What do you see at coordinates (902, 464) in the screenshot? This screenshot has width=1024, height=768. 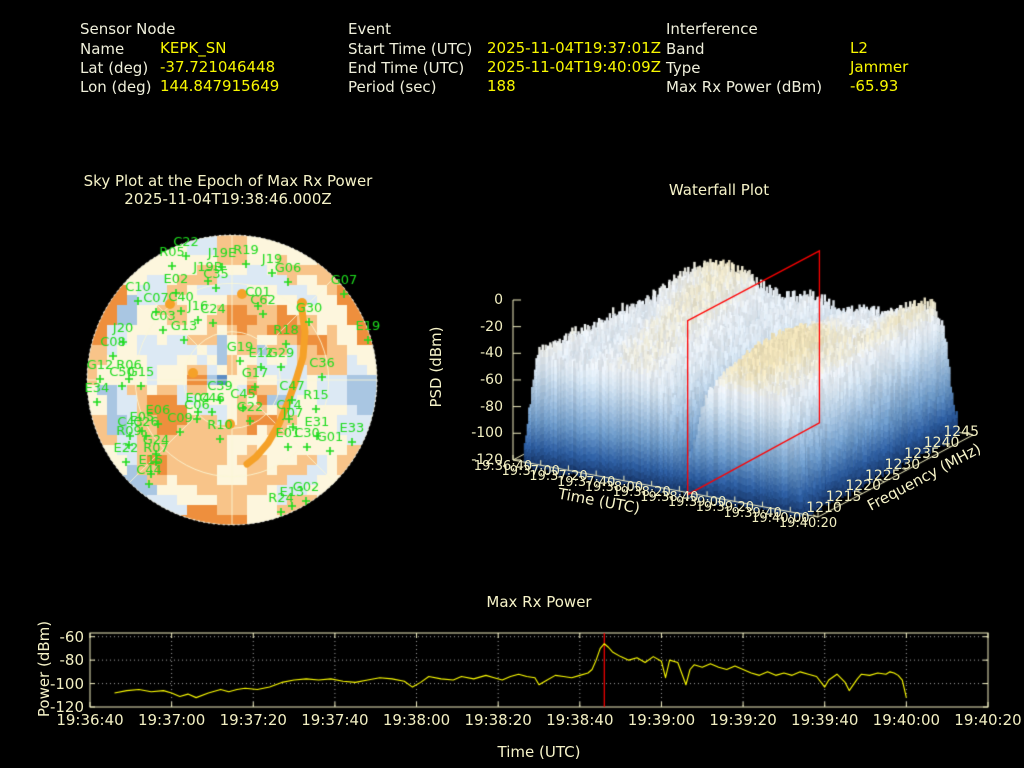 I see `waterfall-frequency-tick: 1230` at bounding box center [902, 464].